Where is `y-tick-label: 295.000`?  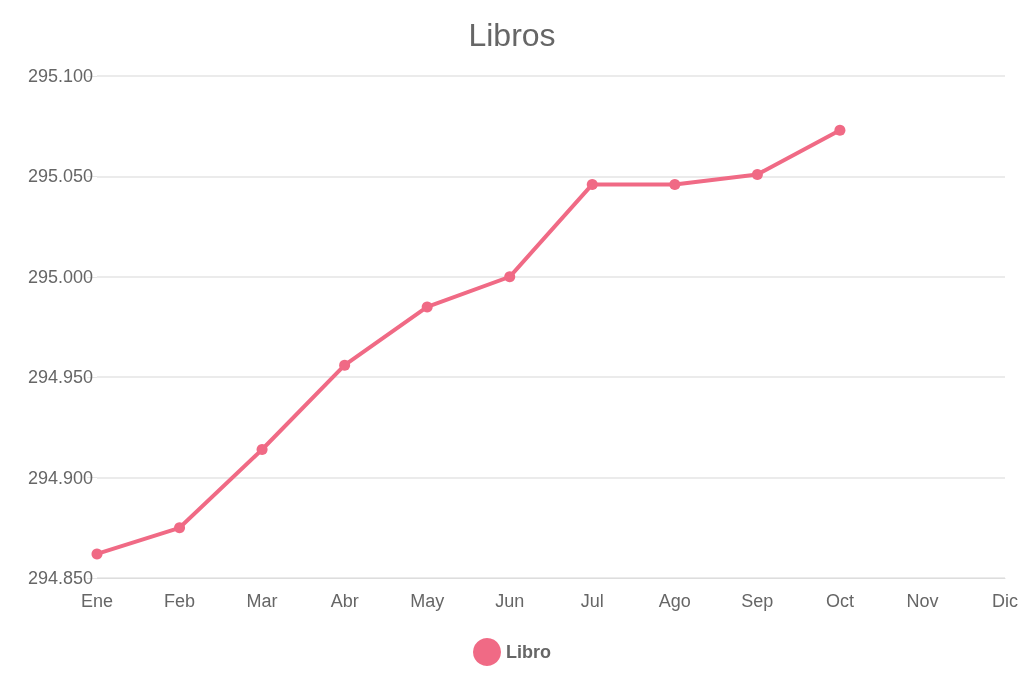 y-tick-label: 295.000 is located at coordinates (60, 276).